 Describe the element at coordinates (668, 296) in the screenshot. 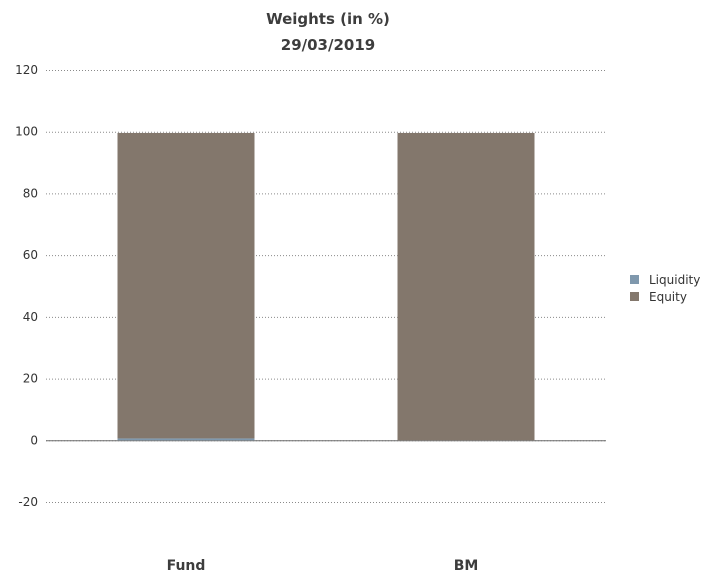

I see `legend-label-equity: Equity` at that location.